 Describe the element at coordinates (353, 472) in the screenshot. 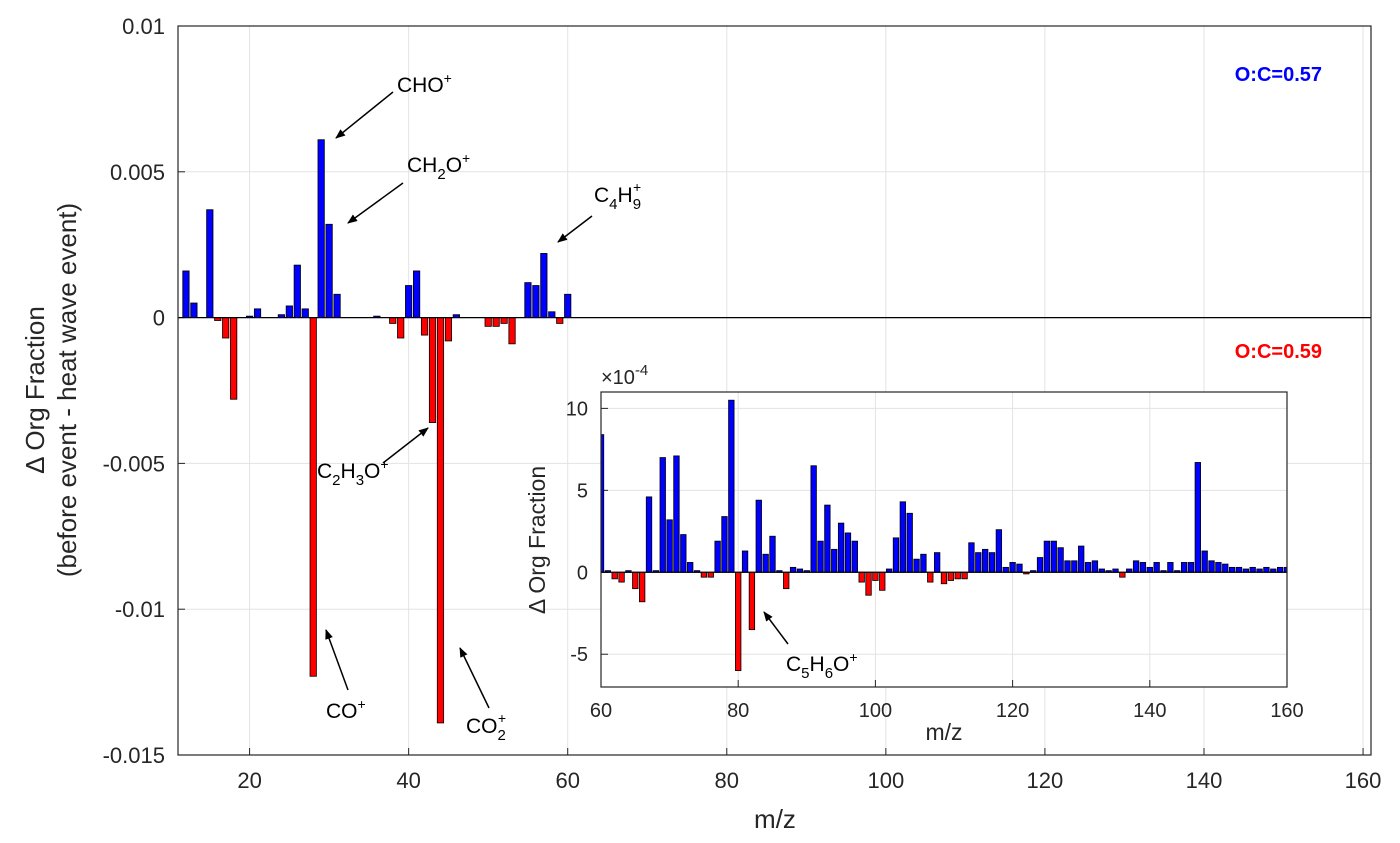

I see `annotation-c2h3o-label: C2H3O+` at that location.